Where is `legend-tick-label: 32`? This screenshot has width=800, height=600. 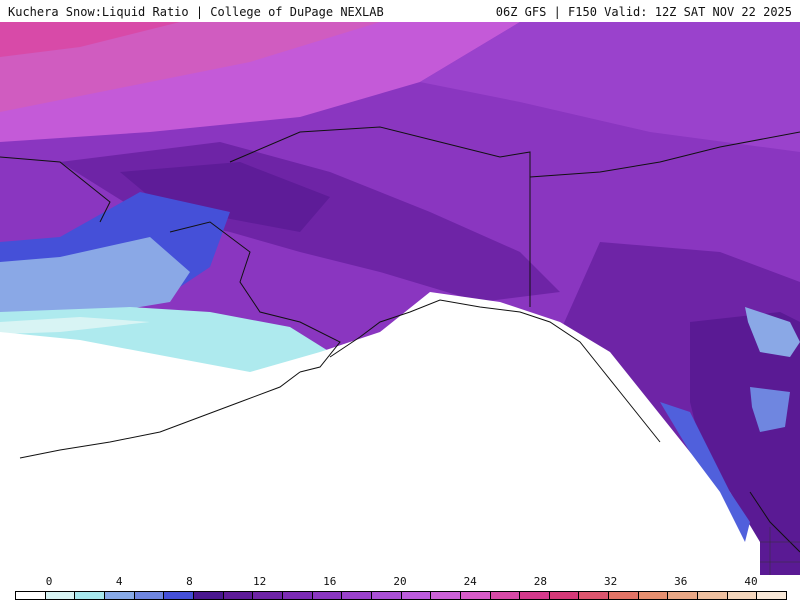
legend-tick-label: 32 is located at coordinates (610, 581).